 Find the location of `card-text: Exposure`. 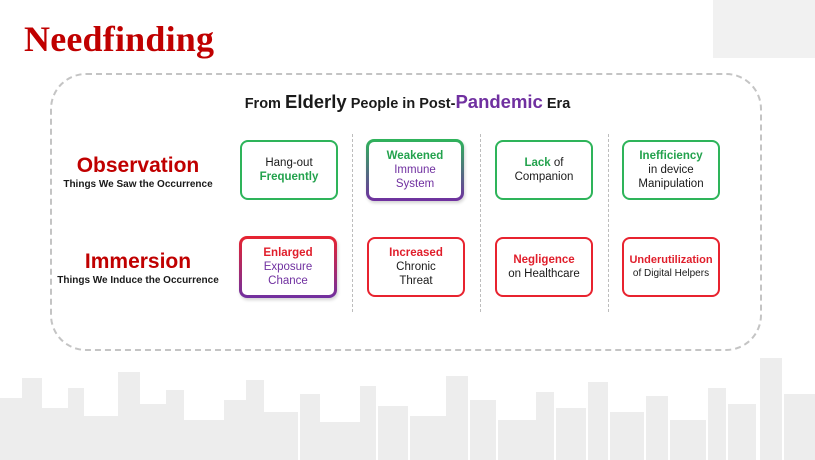

card-text: Exposure is located at coordinates (288, 267).